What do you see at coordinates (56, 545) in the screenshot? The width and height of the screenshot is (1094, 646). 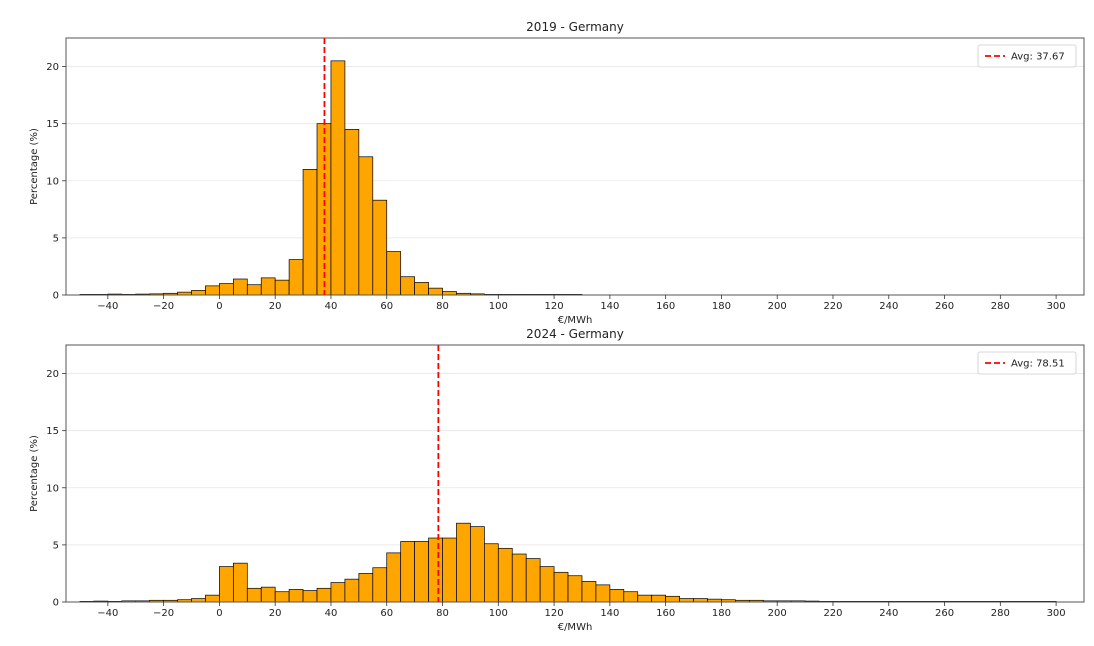 I see `y-tick-label: 5` at bounding box center [56, 545].